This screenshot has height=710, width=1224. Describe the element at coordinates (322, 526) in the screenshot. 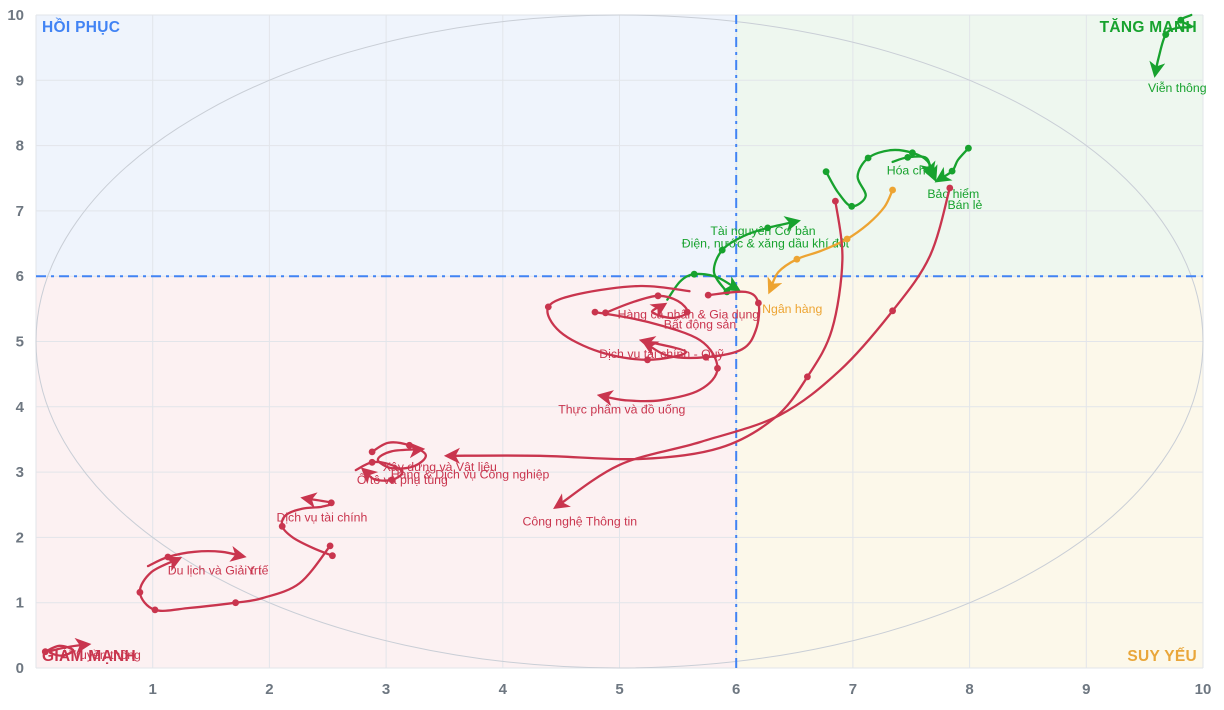

I see `trail-group-15: Dịch vụ tài chính` at that location.